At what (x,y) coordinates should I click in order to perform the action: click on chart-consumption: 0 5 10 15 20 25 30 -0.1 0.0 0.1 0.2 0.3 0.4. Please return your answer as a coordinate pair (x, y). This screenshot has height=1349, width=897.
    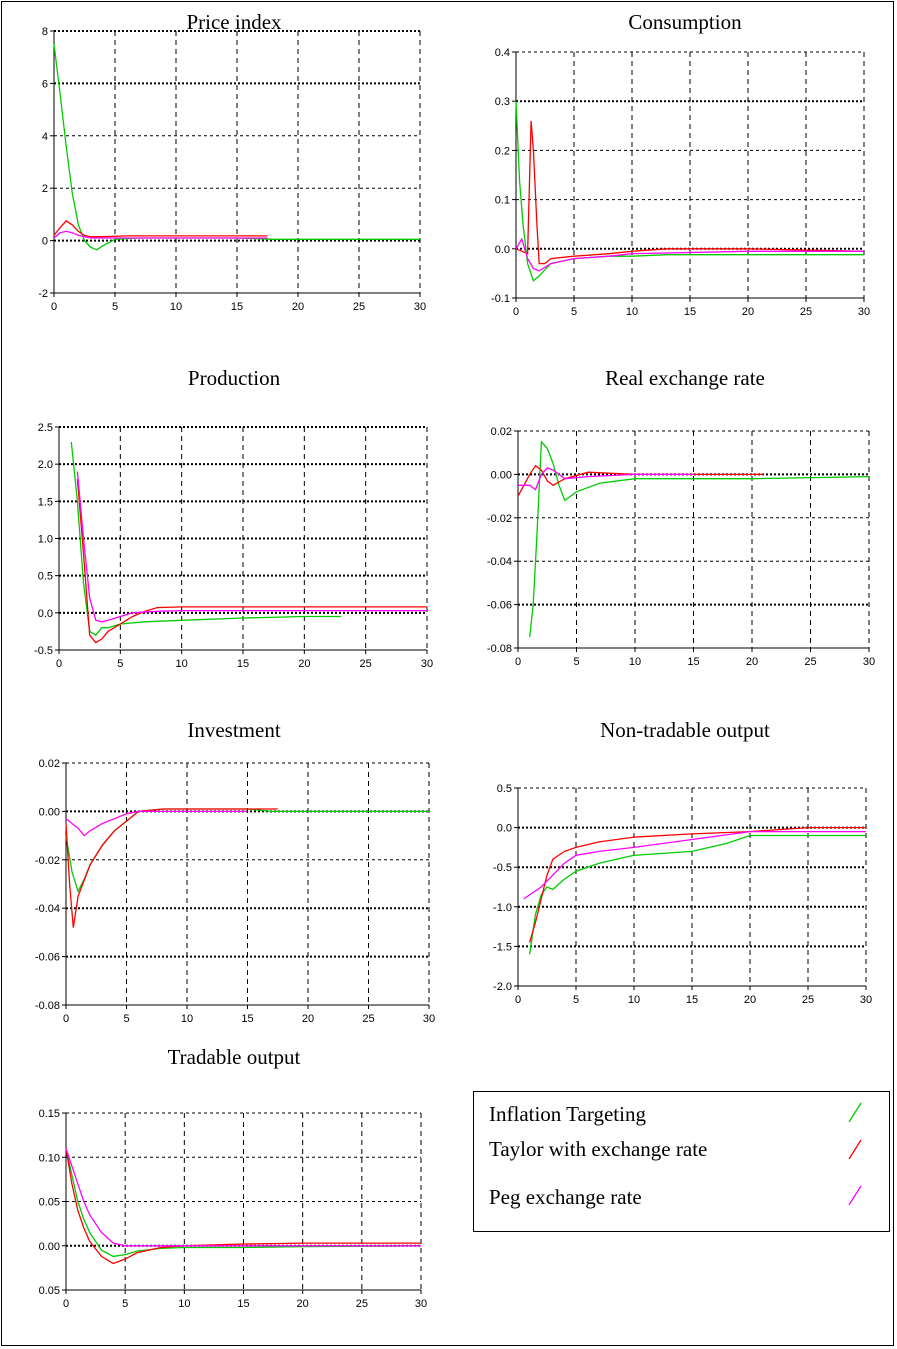
    Looking at the image, I should click on (680, 182).